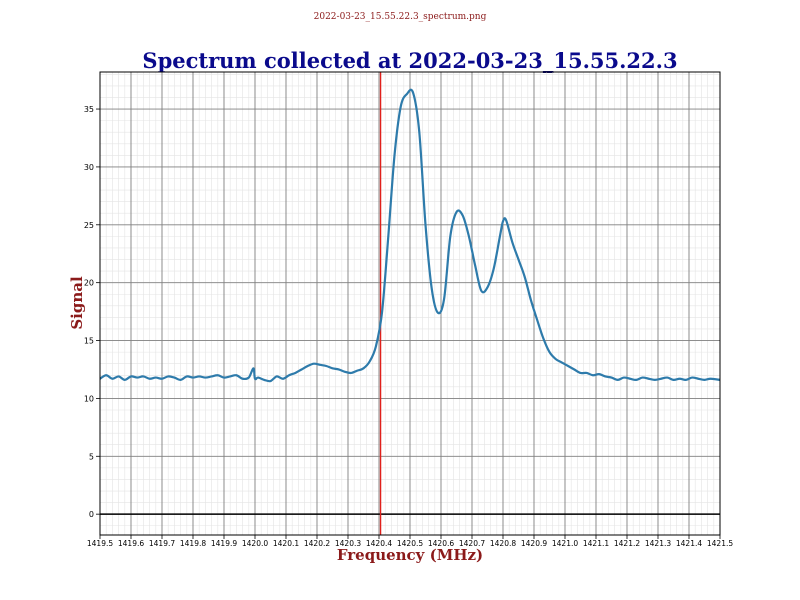 The width and height of the screenshot is (800, 600). What do you see at coordinates (89, 341) in the screenshot?
I see `y-tick-label: 15` at bounding box center [89, 341].